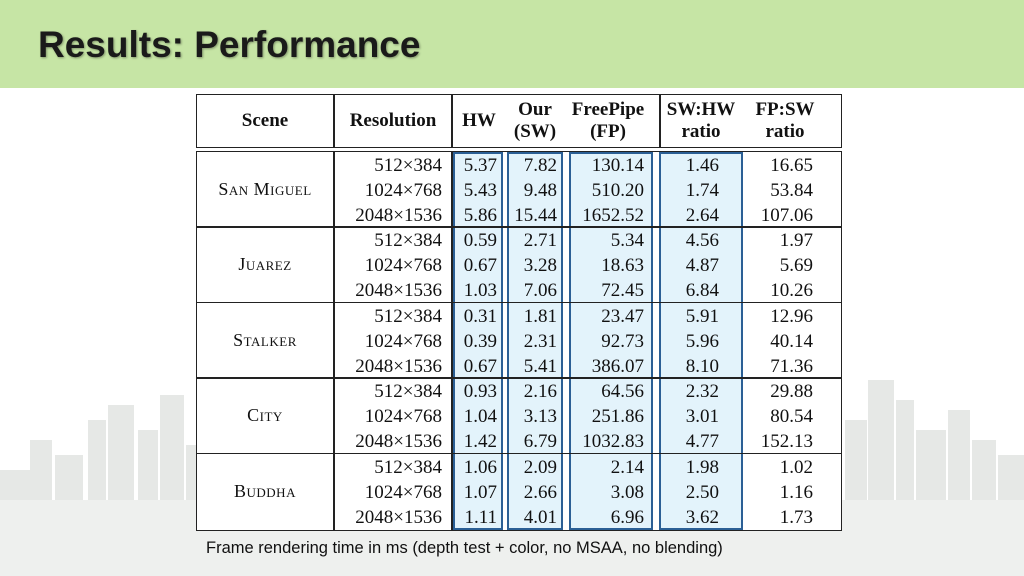  I want to click on hw-cell: 1.06, so click(480, 467).